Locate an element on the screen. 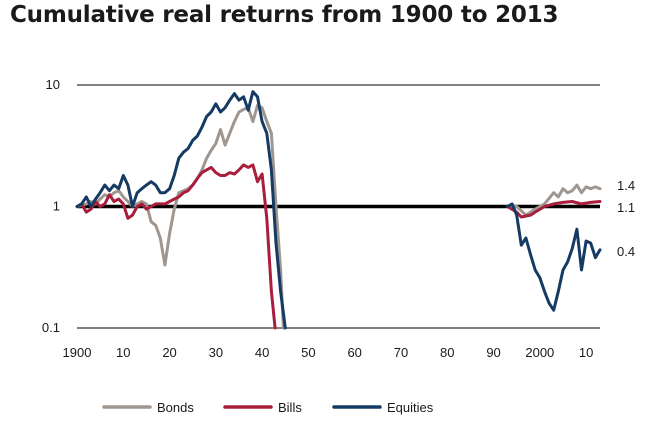 The height and width of the screenshot is (425, 660). x-tick-label: 60 is located at coordinates (354, 352).